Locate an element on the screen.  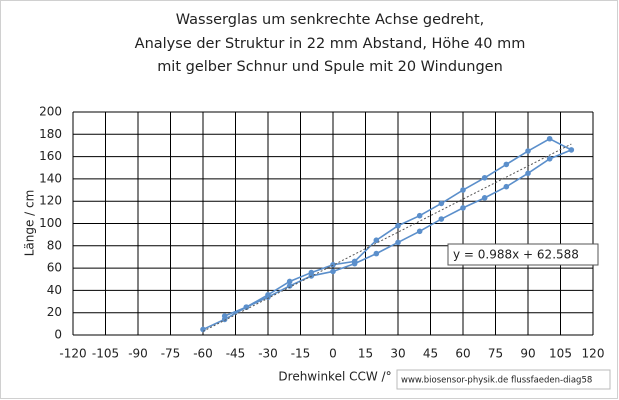
x-tick-label: 120 is located at coordinates (593, 354).